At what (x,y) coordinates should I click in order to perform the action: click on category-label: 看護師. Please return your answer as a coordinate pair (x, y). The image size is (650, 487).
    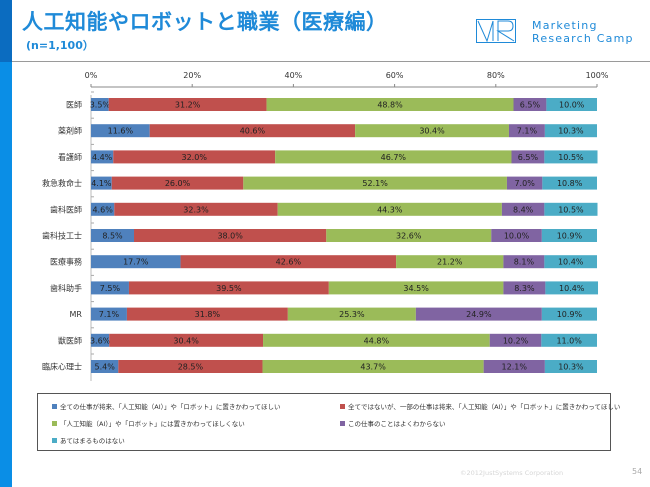
    Looking at the image, I should click on (70, 157).